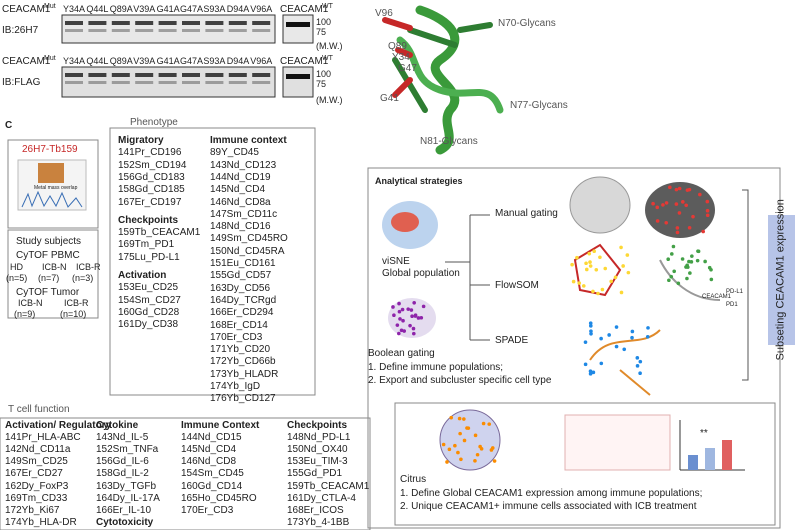 This screenshot has height=530, width=800. What do you see at coordinates (419, 181) in the screenshot?
I see `label: Analytical strategies` at bounding box center [419, 181].